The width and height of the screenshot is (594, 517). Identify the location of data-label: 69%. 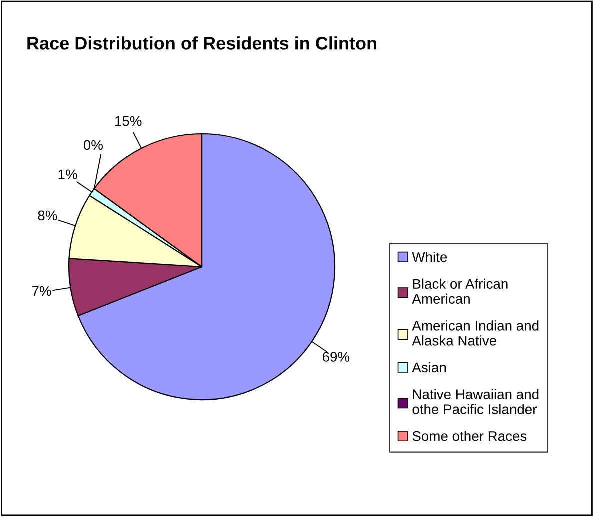
(336, 357).